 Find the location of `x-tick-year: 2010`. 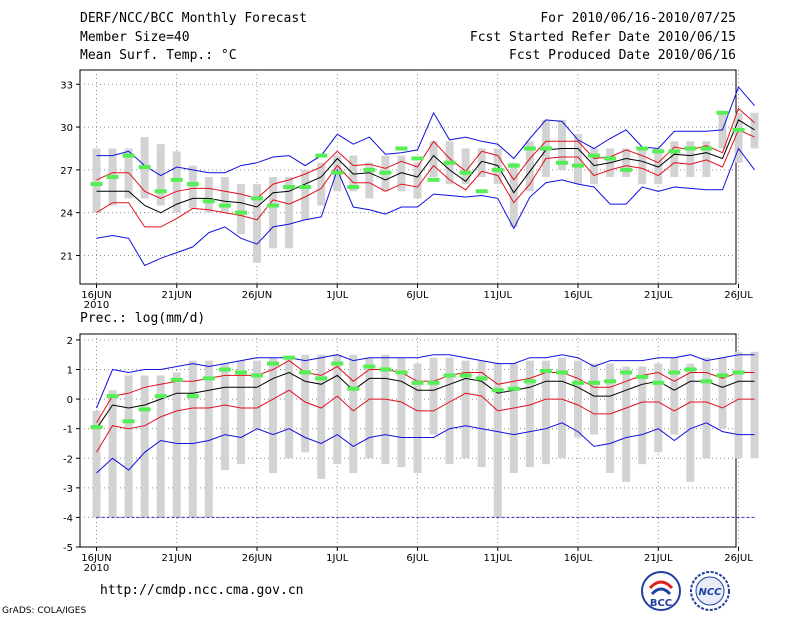

x-tick-year: 2010 is located at coordinates (96, 305).